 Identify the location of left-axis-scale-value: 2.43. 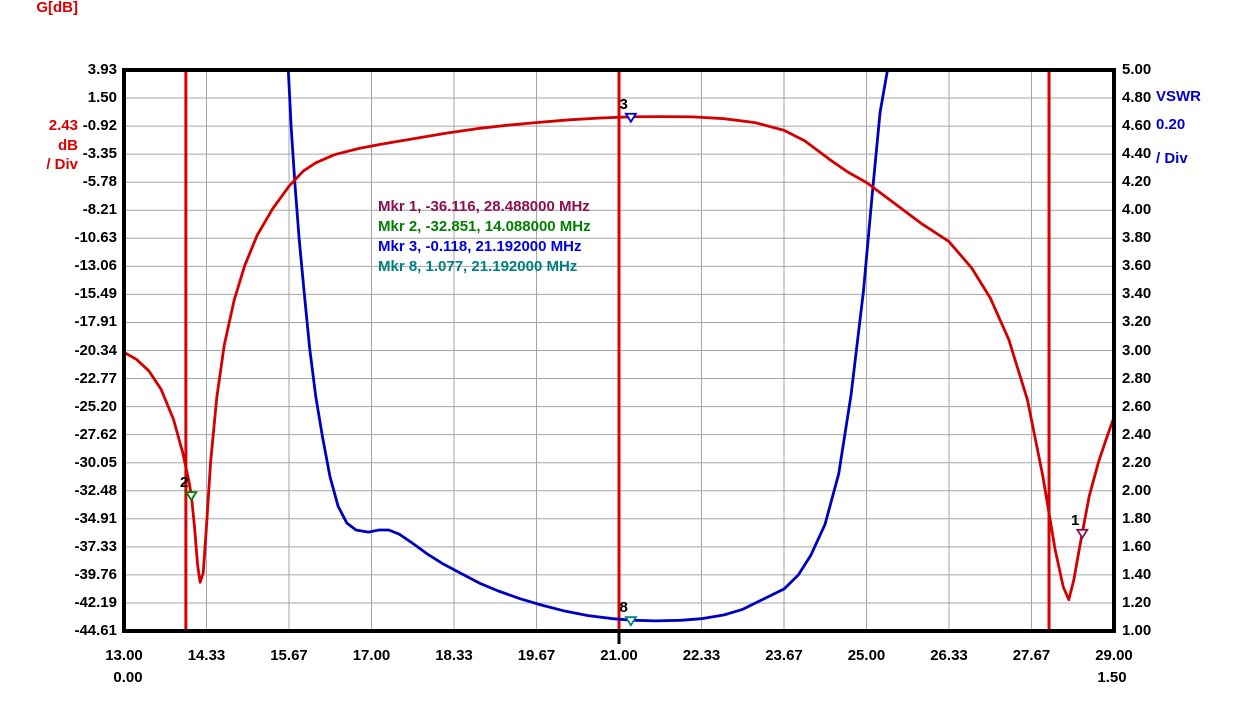
(63, 125).